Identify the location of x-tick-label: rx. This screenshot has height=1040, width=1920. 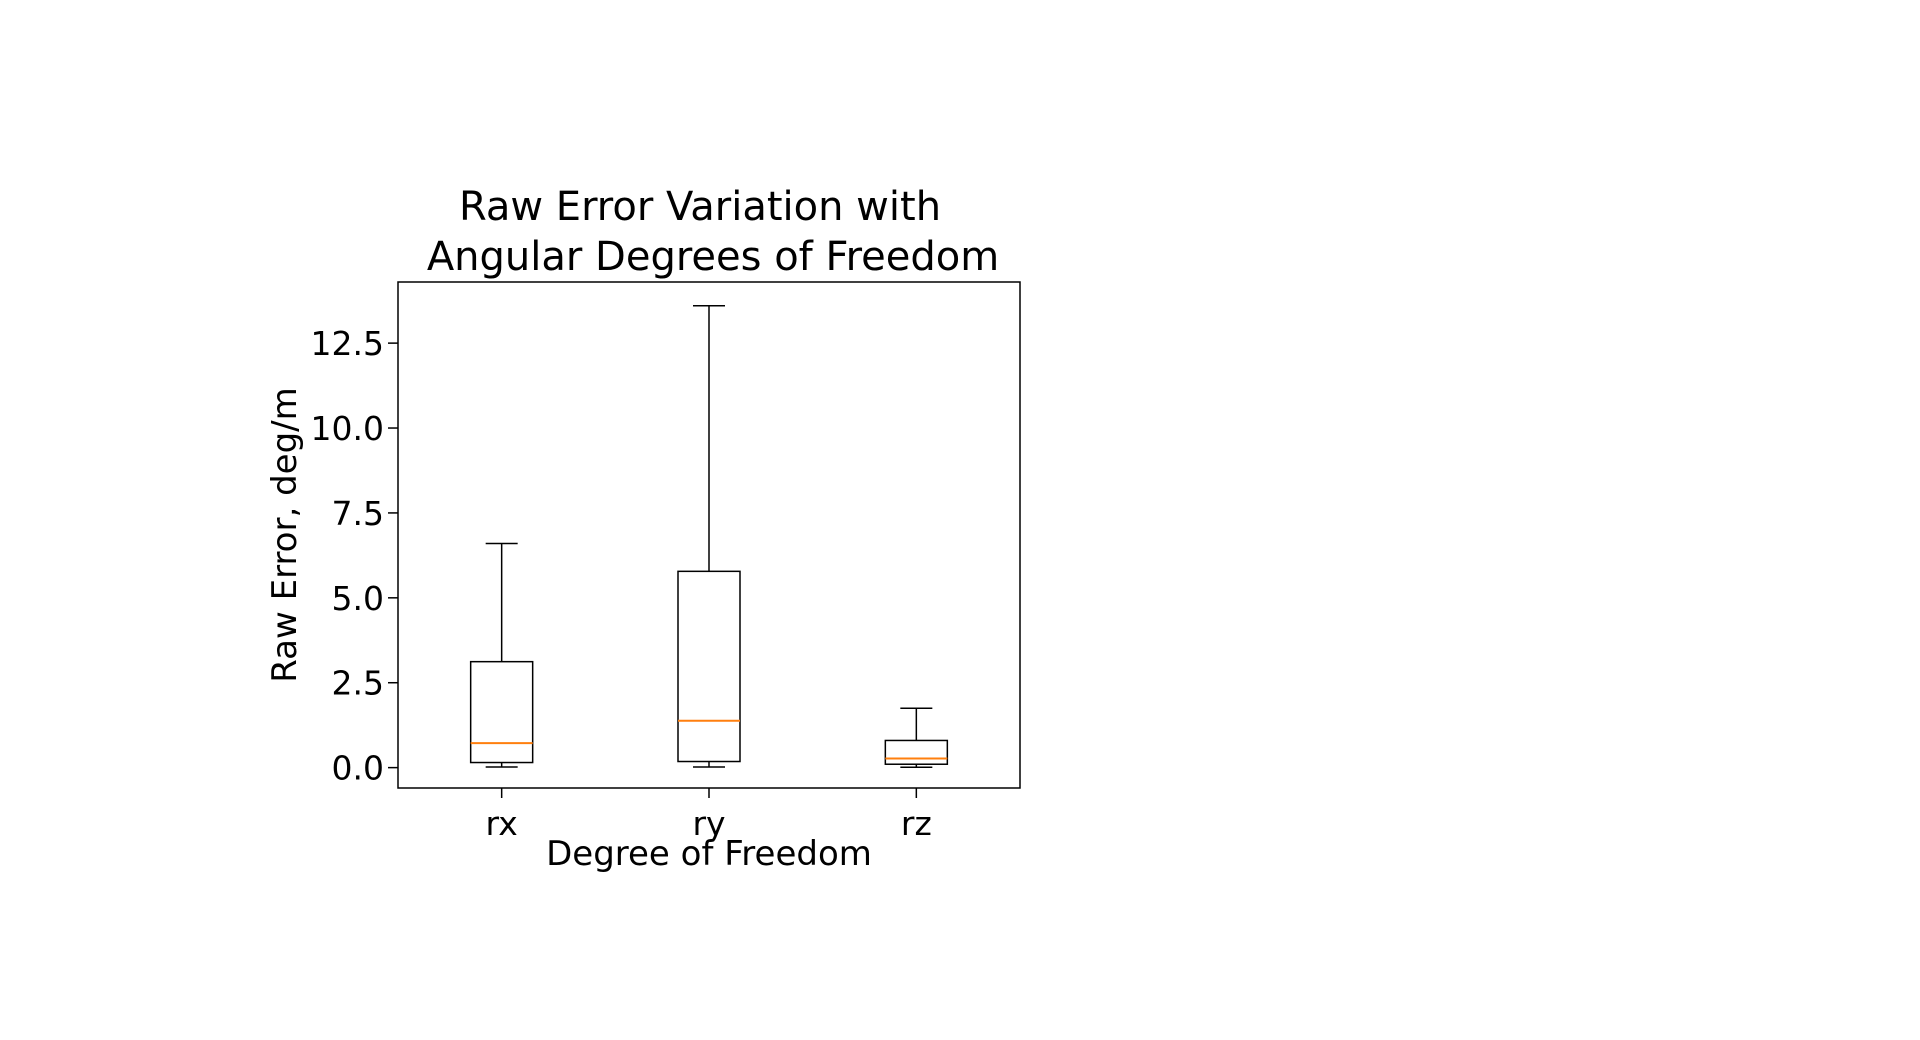
(502, 823).